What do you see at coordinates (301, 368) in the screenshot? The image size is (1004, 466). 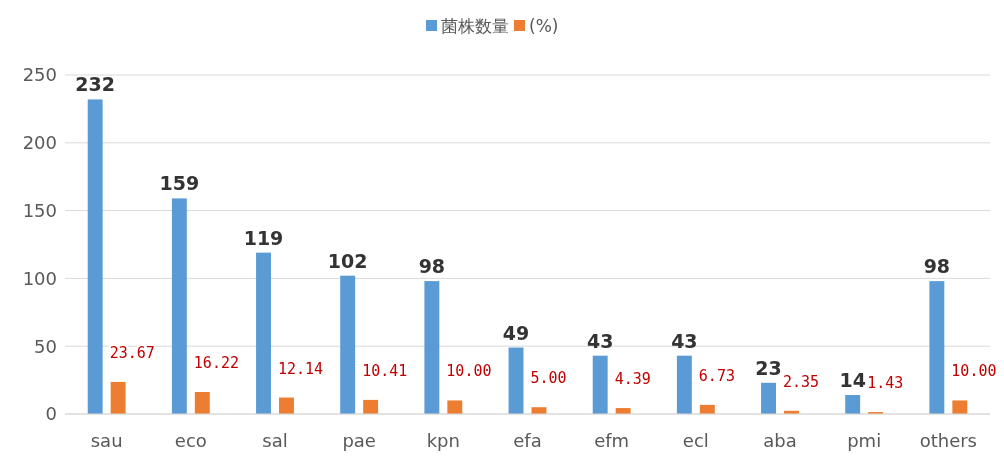 I see `data-label: 12.14` at bounding box center [301, 368].